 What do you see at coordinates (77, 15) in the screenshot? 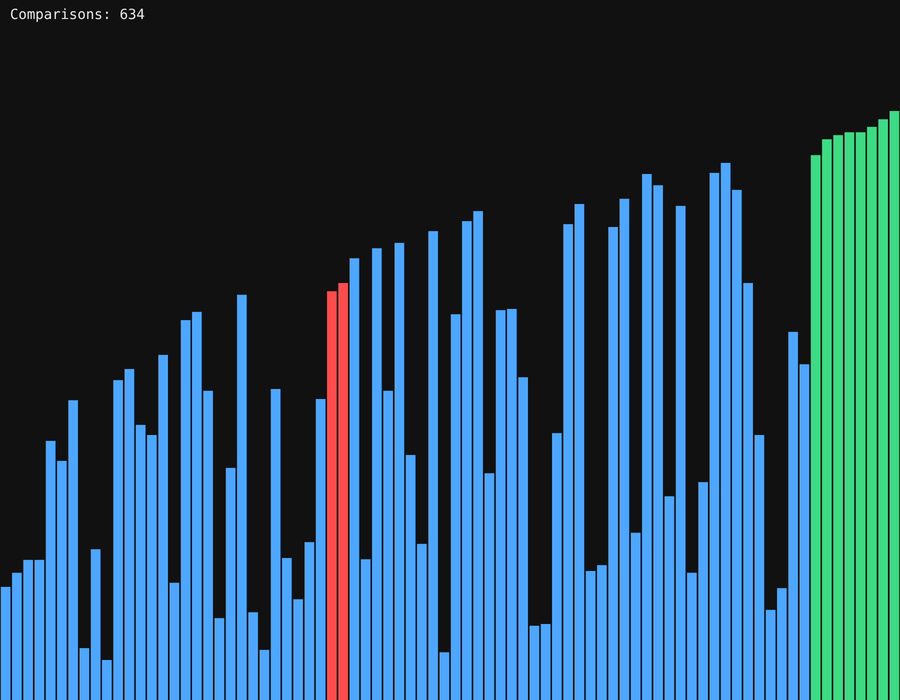
I see `chart-title: Comparisons: 634` at bounding box center [77, 15].